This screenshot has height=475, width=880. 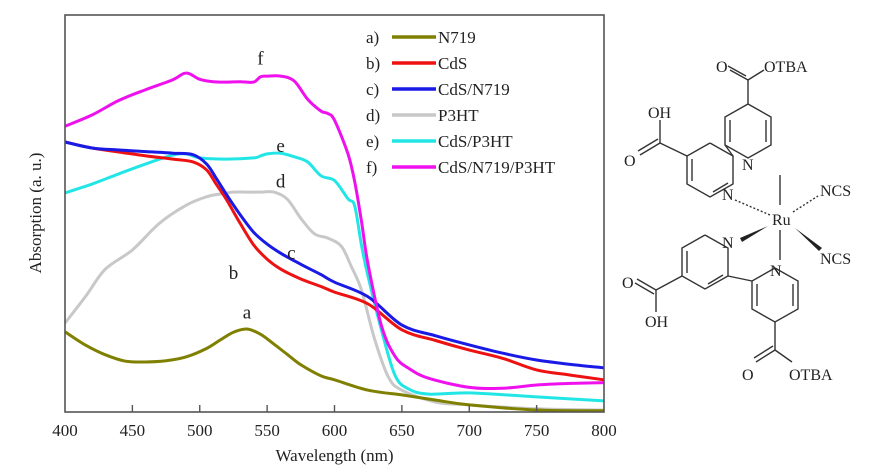 I want to click on legend-label: CdS, so click(x=452, y=63).